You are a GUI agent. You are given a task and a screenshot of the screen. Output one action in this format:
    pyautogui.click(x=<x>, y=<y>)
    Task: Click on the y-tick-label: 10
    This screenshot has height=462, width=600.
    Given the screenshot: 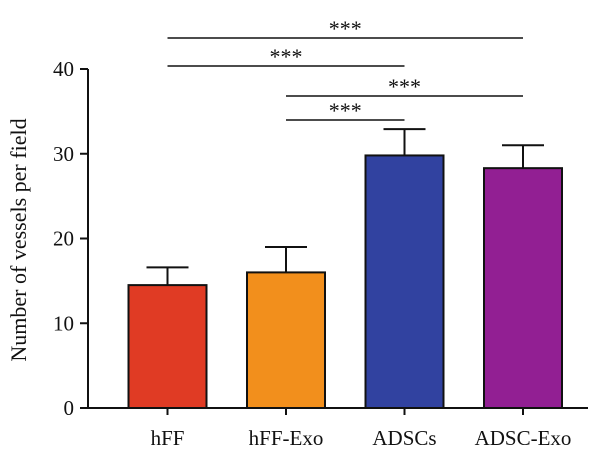 What is the action you would take?
    pyautogui.click(x=63, y=323)
    